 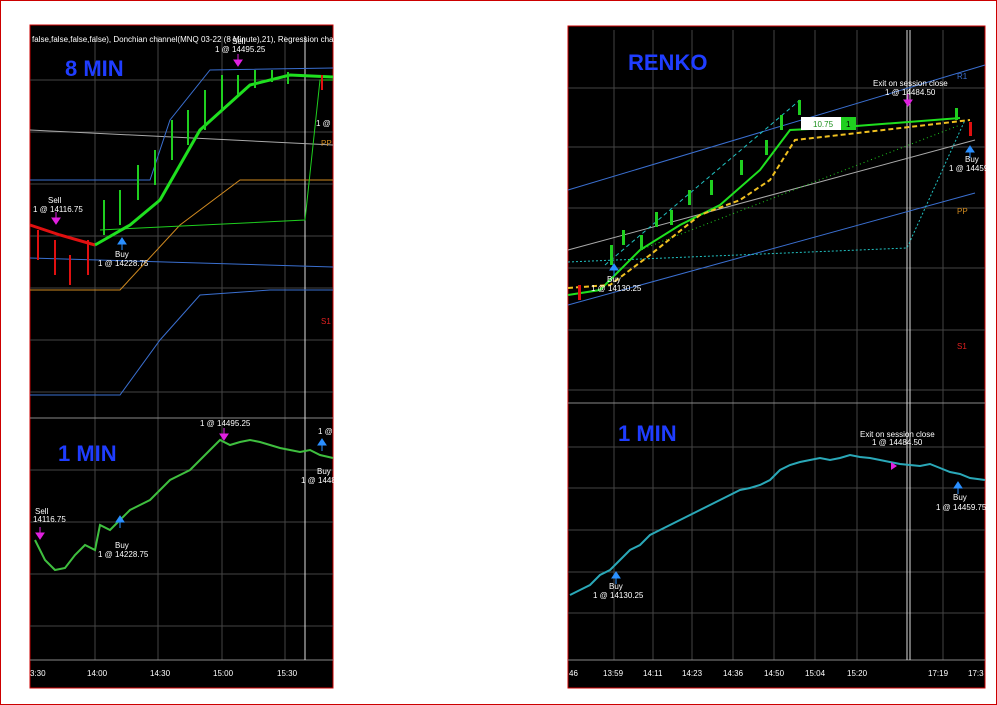 I want to click on position-box, so click(x=821, y=123).